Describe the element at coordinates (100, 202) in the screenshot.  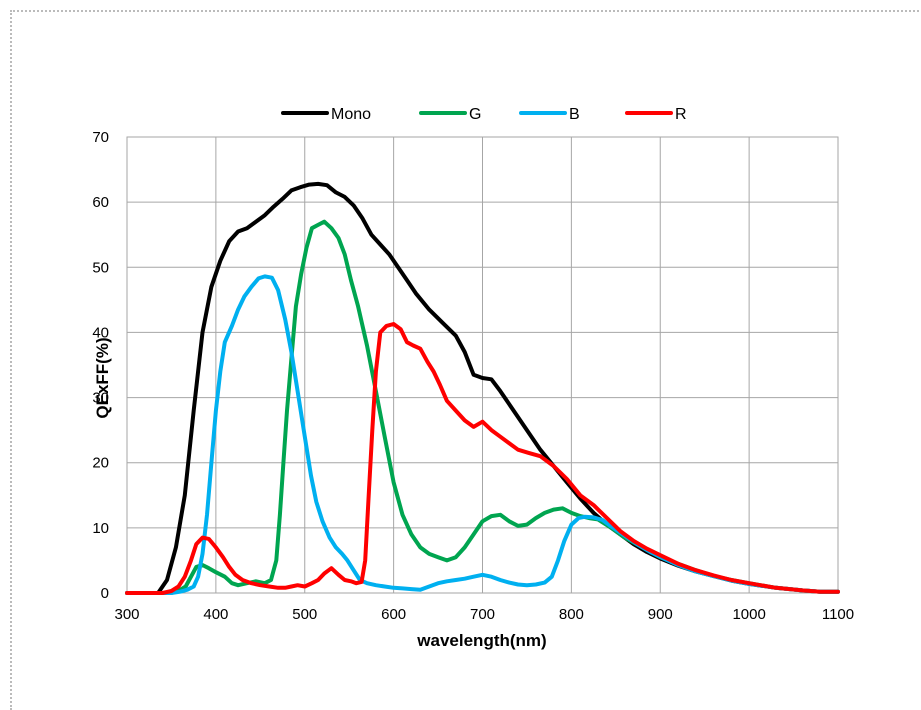
I see `y-tick-label: 60` at that location.